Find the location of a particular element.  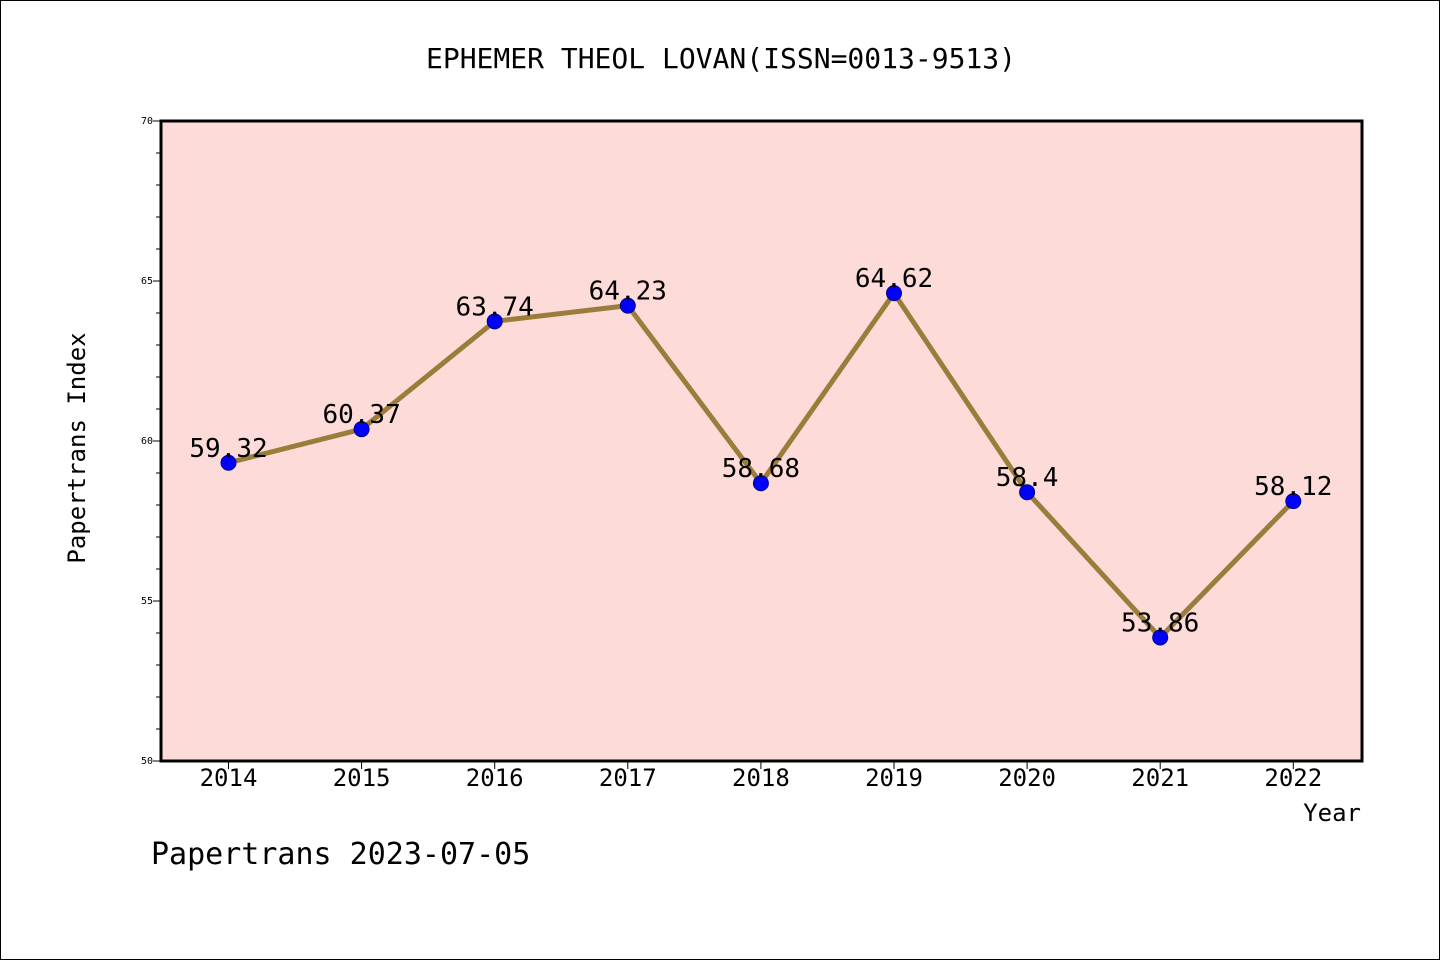

y-axis-title: Papertrans Index is located at coordinates (77, 447).